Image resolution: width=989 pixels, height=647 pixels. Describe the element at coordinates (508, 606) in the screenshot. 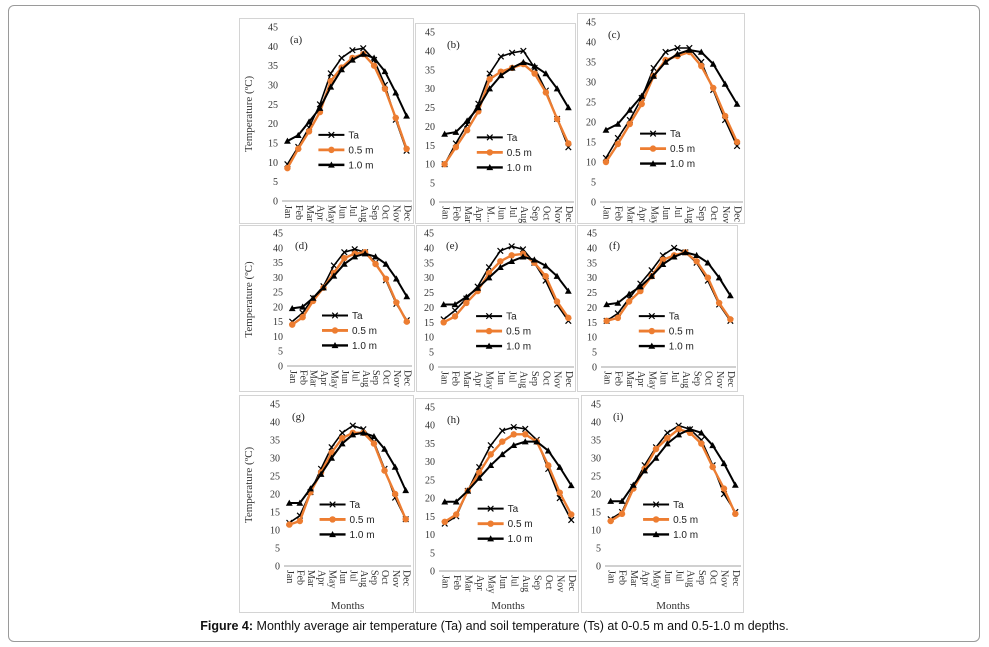

I see `x-axis-label: Months` at that location.